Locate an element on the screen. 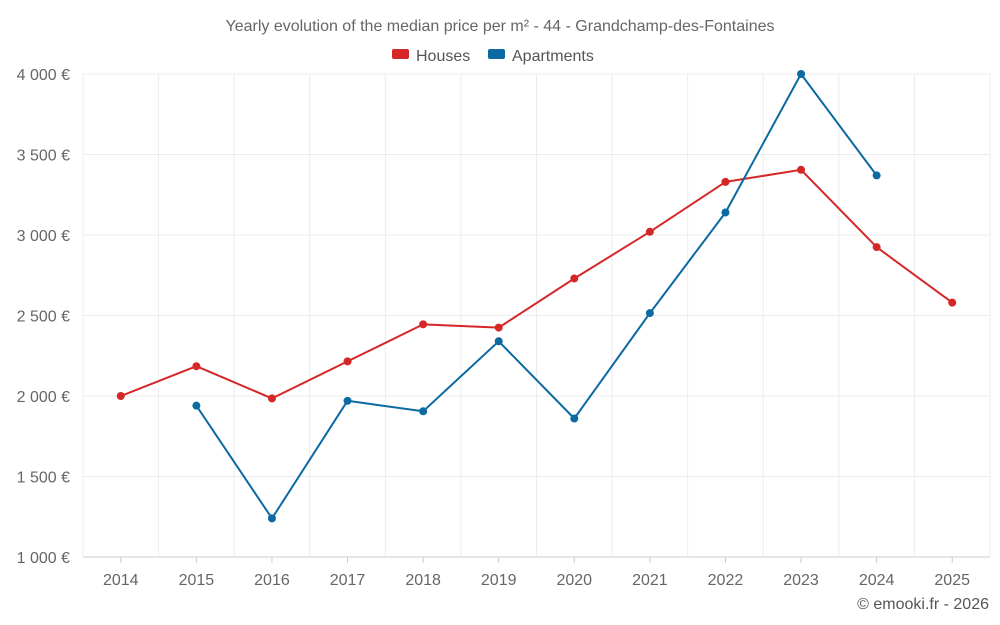  x-tick-label: 2018 is located at coordinates (423, 580).